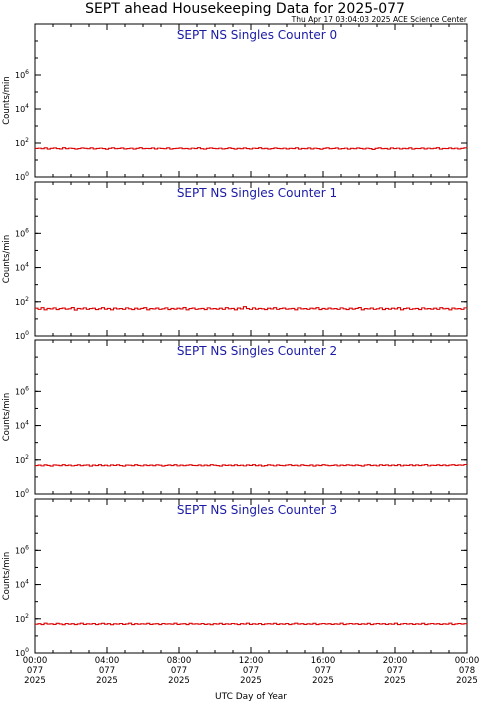 This screenshot has height=703, width=481. I want to click on panel-title: SEPT NS Singles Counter 0, so click(257, 35).